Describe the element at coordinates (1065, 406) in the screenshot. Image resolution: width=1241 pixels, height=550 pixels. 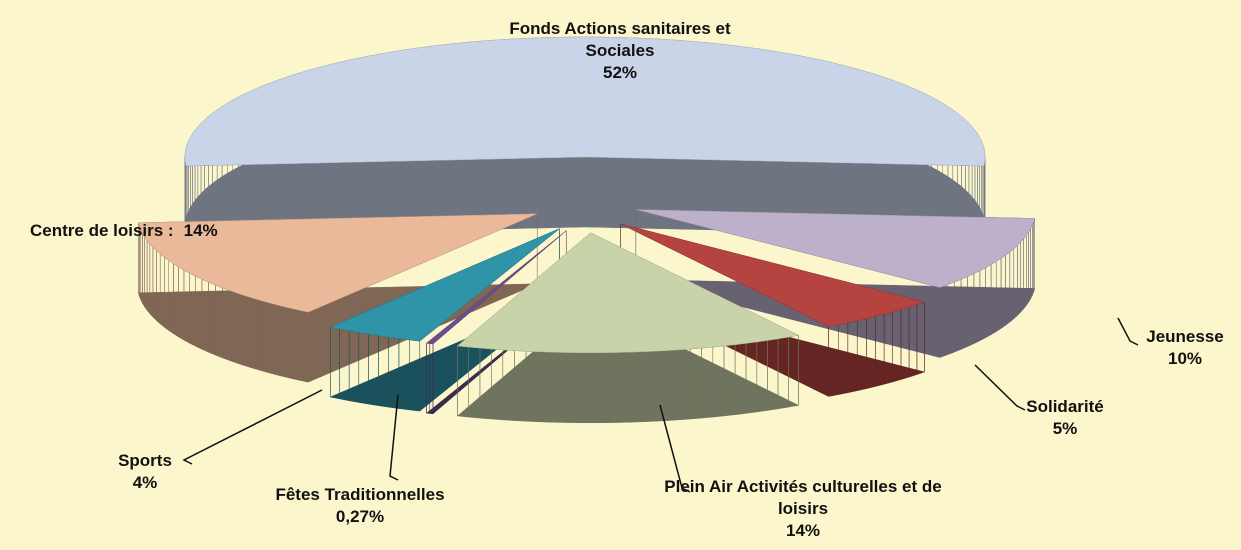
I see `category-name: Solidarité` at that location.